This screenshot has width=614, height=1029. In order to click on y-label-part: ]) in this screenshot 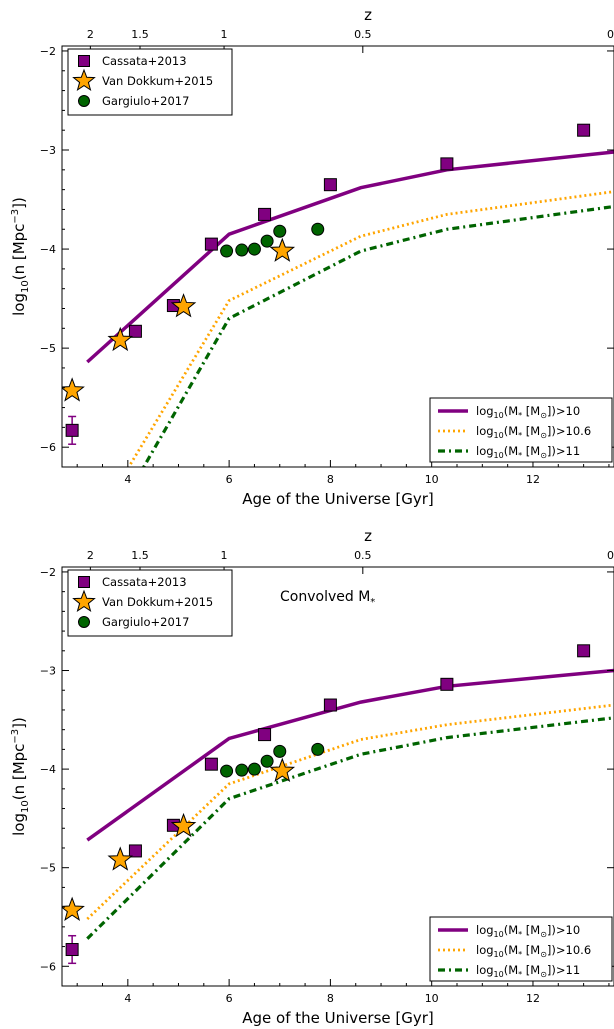, I will do `click(19, 203)`.